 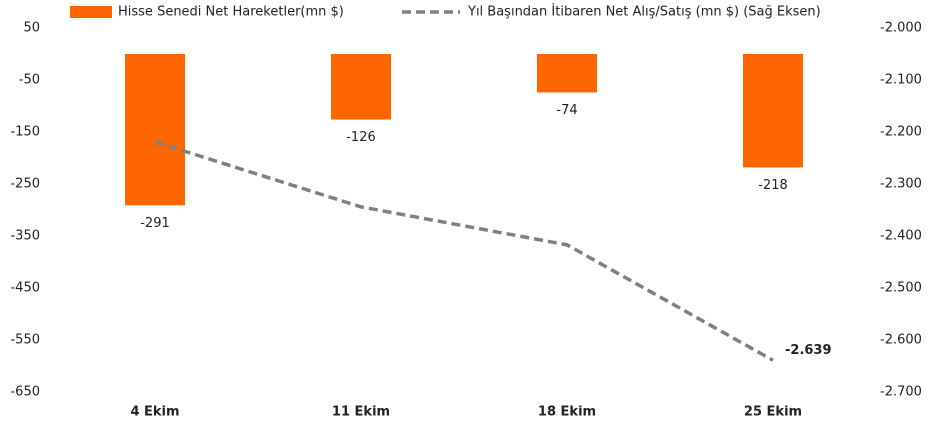 What do you see at coordinates (901, 132) in the screenshot?
I see `y2-tick-label: -2.200` at bounding box center [901, 132].